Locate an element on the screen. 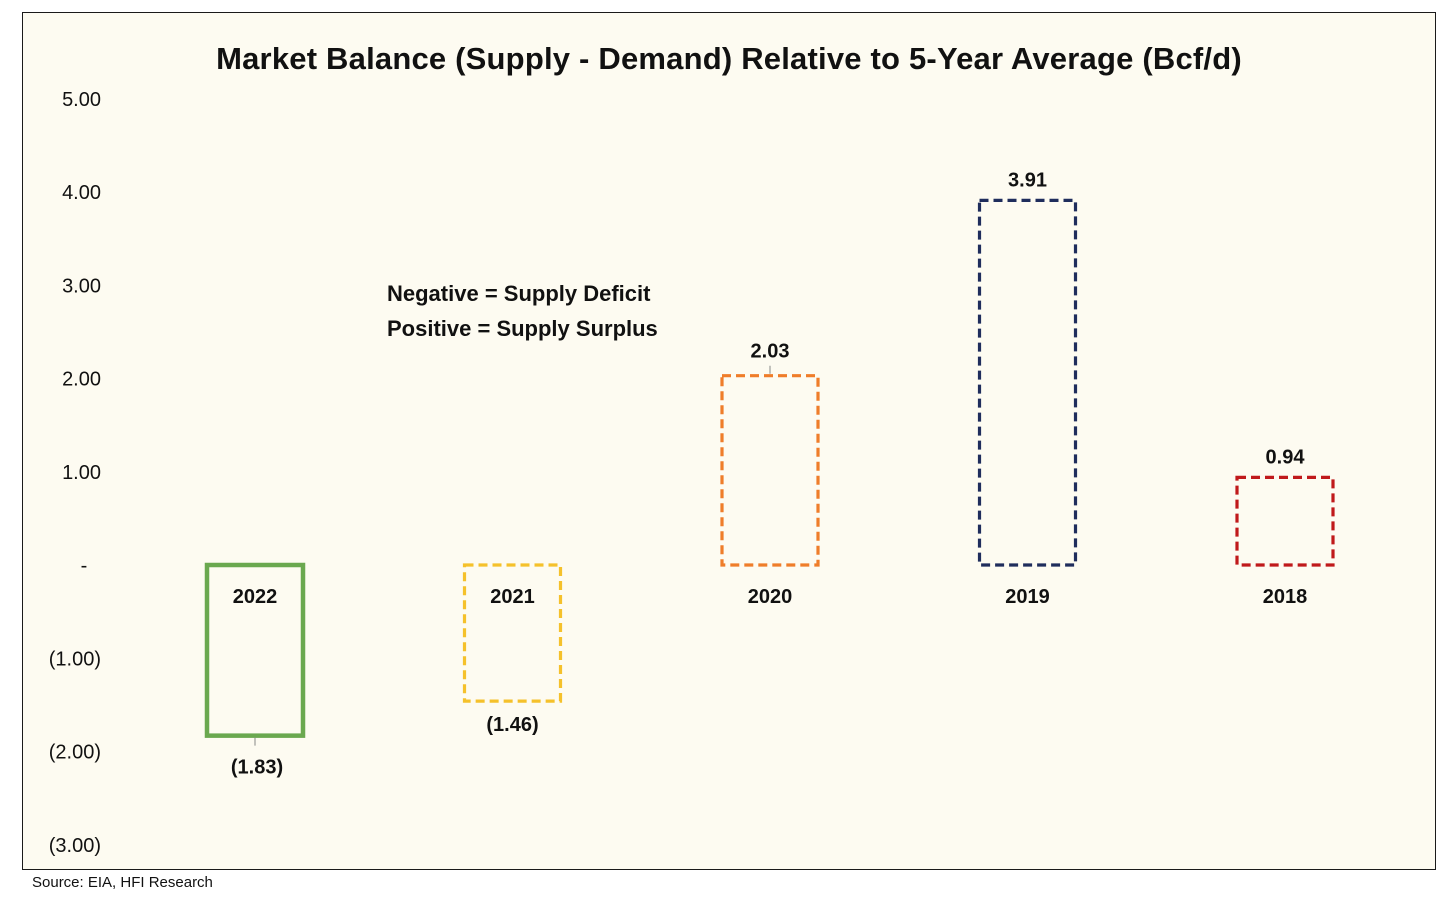  category-label-2022: 2022 is located at coordinates (255, 597).